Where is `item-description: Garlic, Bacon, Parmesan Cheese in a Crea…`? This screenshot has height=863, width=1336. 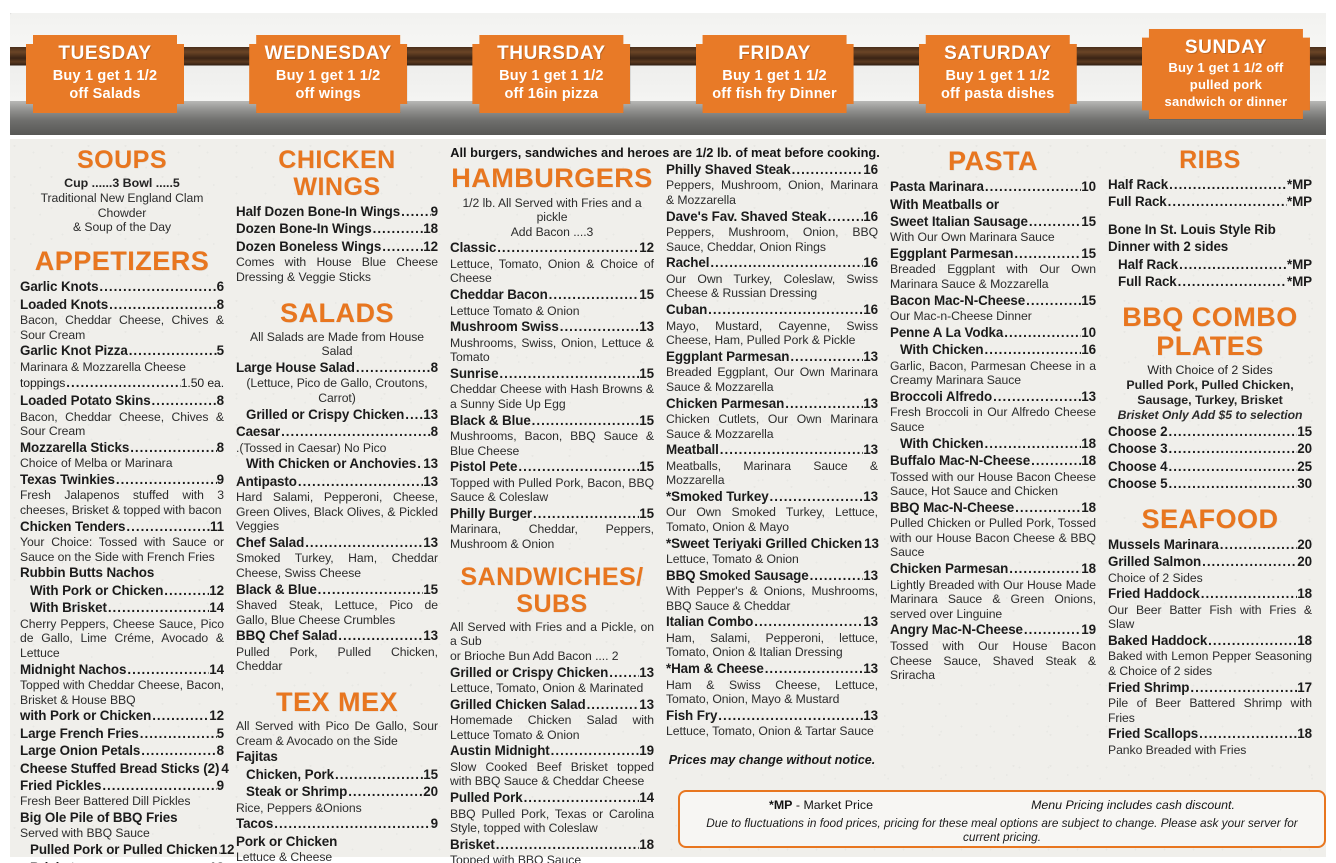 item-description: Garlic, Bacon, Parmesan Cheese in a Crea… is located at coordinates (993, 373).